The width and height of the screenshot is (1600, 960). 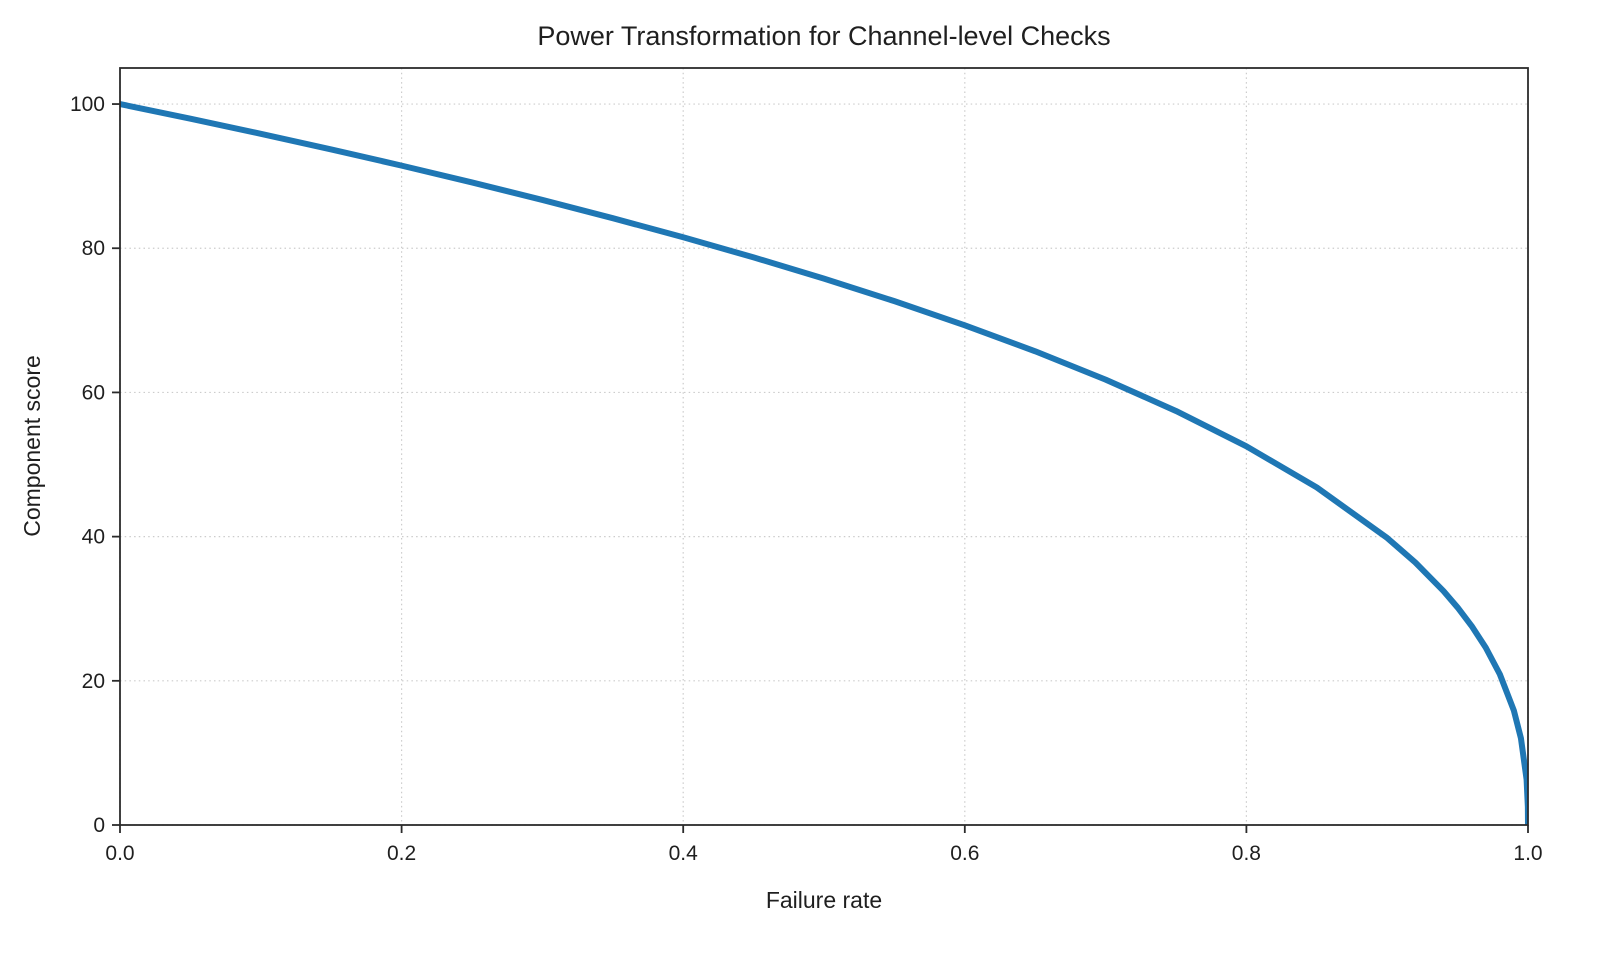 I want to click on x-tick-label: 0.0, so click(x=119, y=853).